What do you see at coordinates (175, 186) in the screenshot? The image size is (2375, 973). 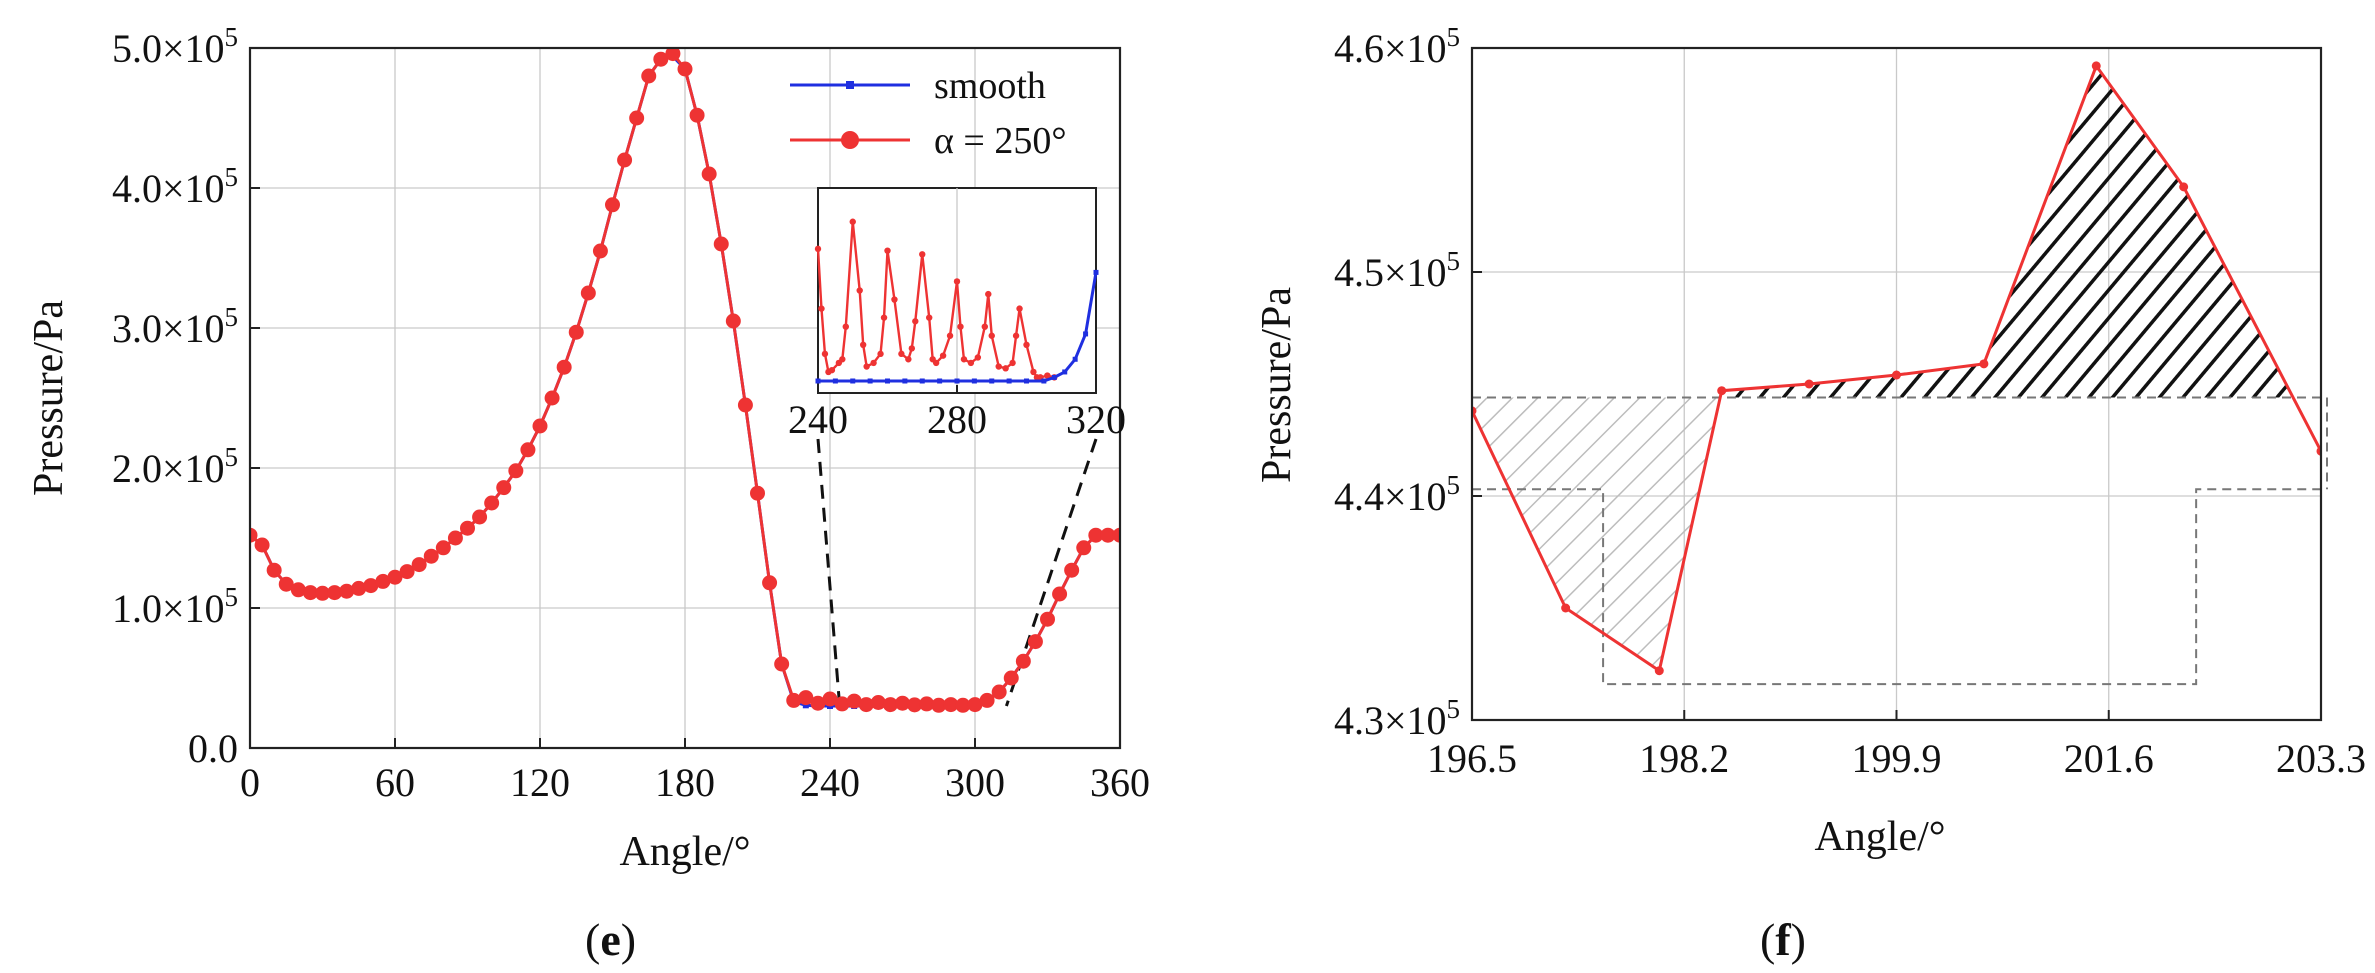 I see `y-tick-label: 4.0×10⁵` at bounding box center [175, 186].